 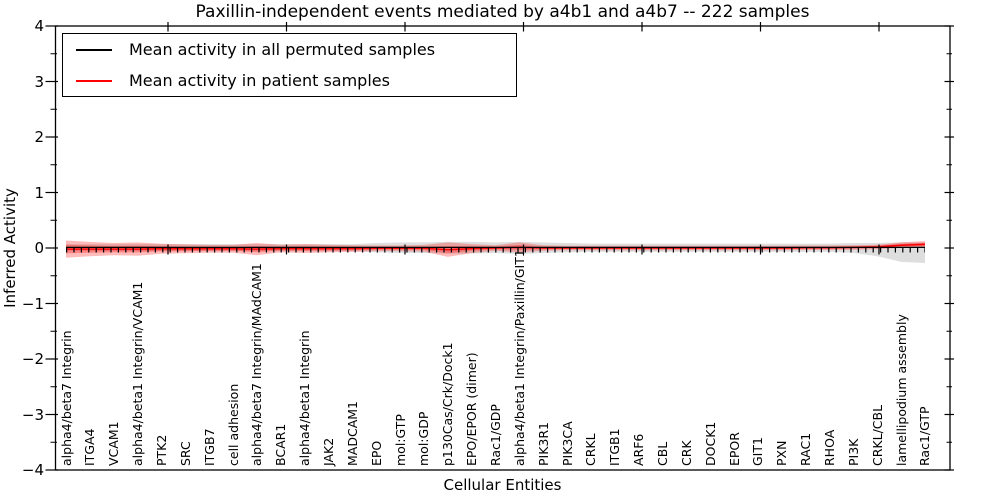 What do you see at coordinates (185, 453) in the screenshot?
I see `x-tick-label: SRC` at bounding box center [185, 453].